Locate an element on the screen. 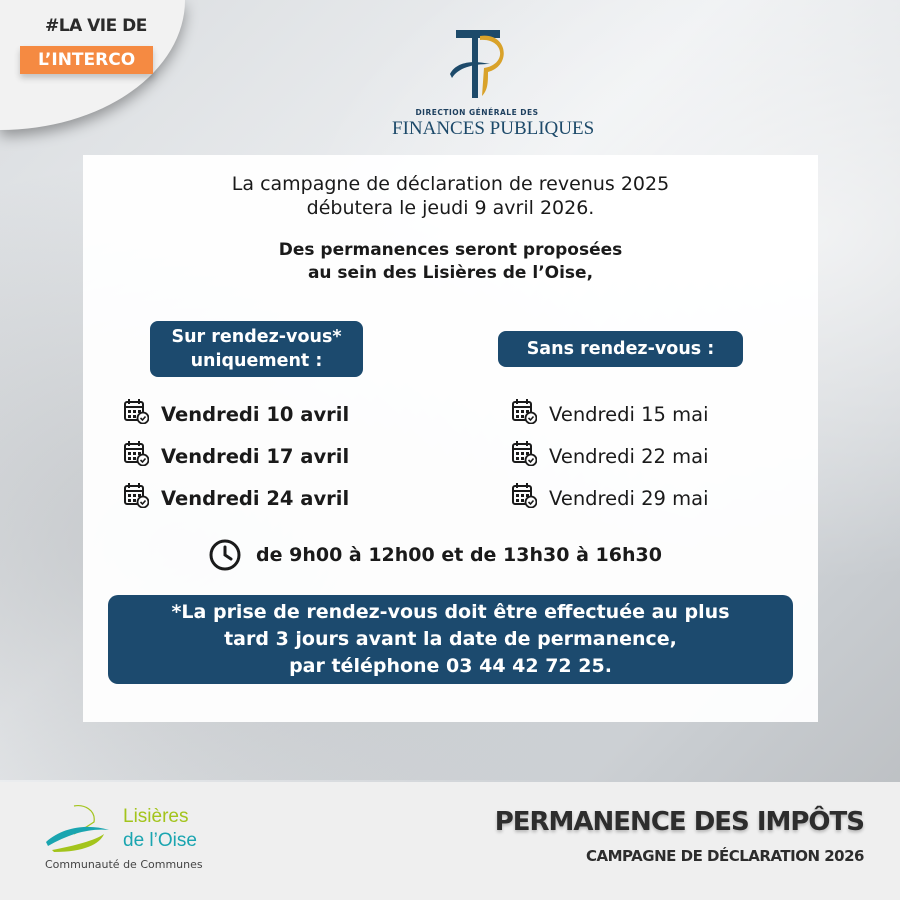 The image size is (900, 900). date-text: Vendredi 17 avril is located at coordinates (255, 456).